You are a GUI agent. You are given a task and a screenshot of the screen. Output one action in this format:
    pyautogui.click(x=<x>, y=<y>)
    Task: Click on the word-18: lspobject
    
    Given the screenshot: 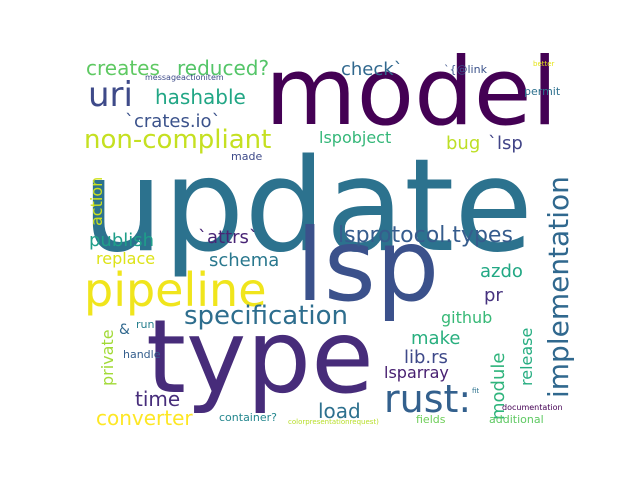 What is the action you would take?
    pyautogui.click(x=355, y=137)
    